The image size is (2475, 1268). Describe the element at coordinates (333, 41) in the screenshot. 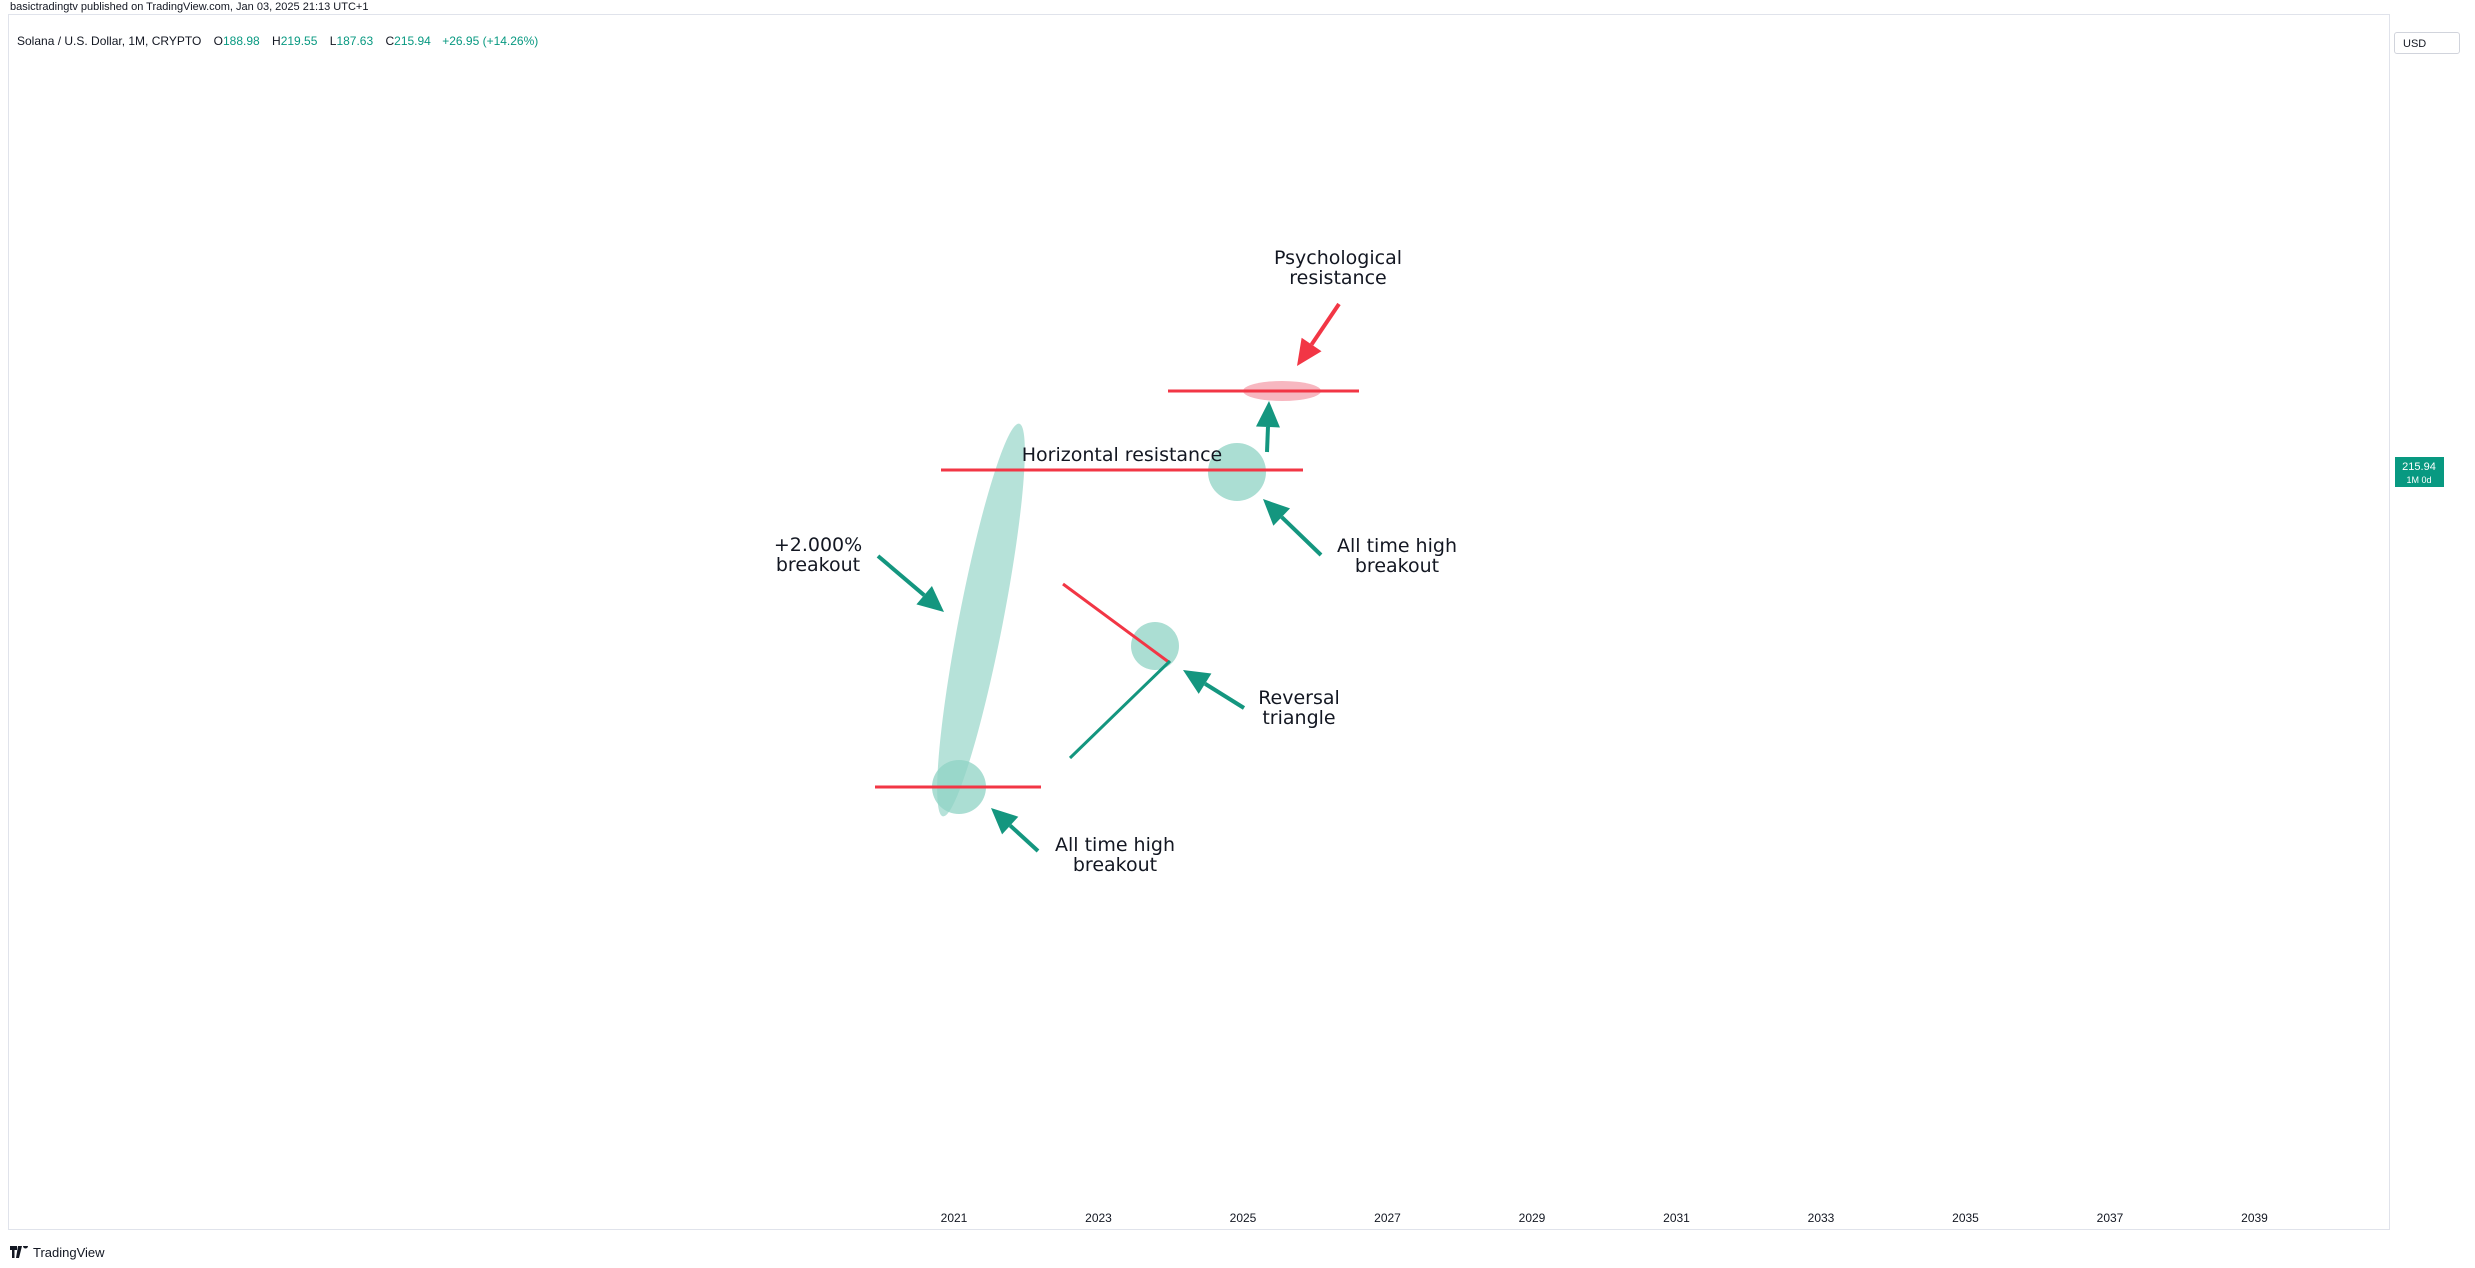

I see `legend-low-label: L` at that location.